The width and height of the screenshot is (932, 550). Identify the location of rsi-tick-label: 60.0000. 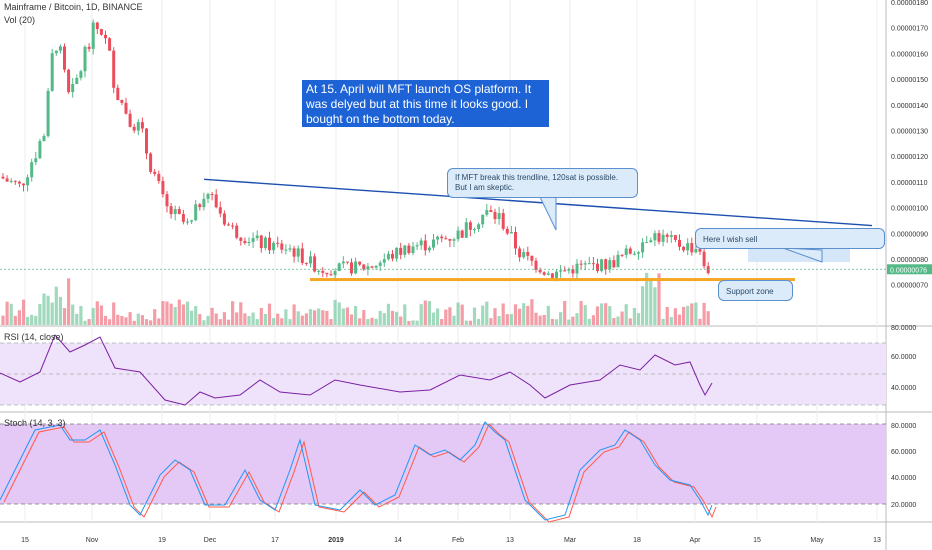
(903, 357).